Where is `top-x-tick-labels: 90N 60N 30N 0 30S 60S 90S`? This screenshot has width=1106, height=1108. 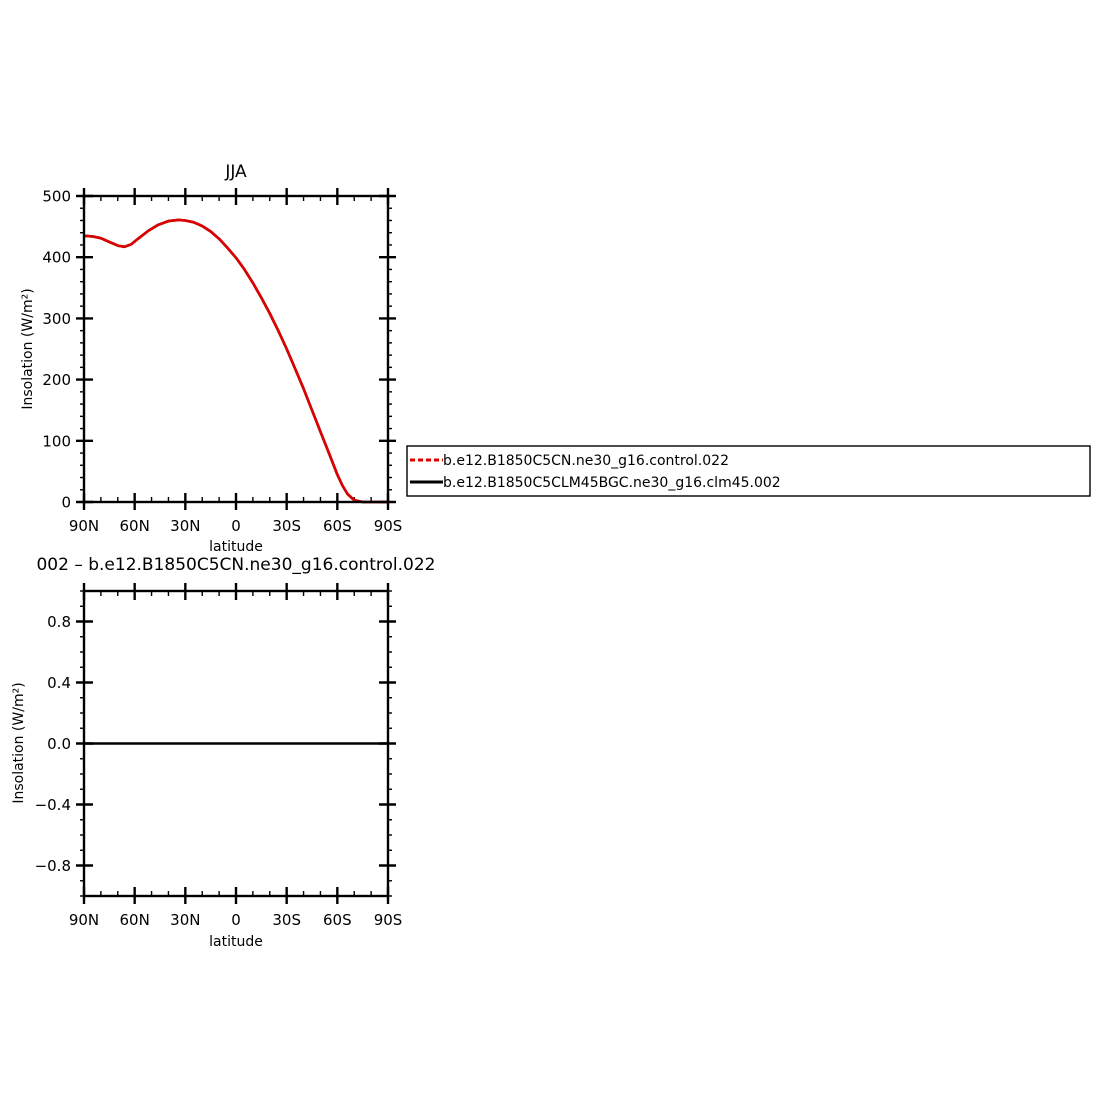 top-x-tick-labels: 90N 60N 30N 0 30S 60S 90S is located at coordinates (235, 526).